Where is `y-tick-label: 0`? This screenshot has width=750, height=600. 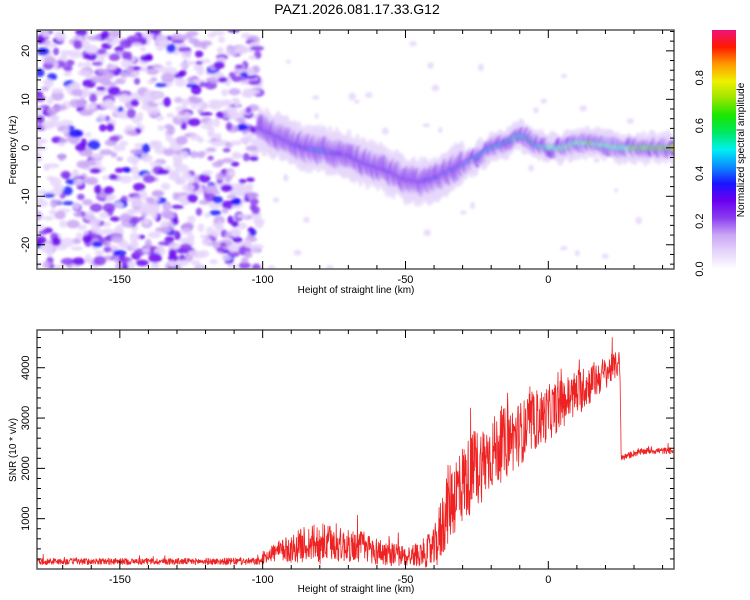
y-tick-label: 0 is located at coordinates (26, 148).